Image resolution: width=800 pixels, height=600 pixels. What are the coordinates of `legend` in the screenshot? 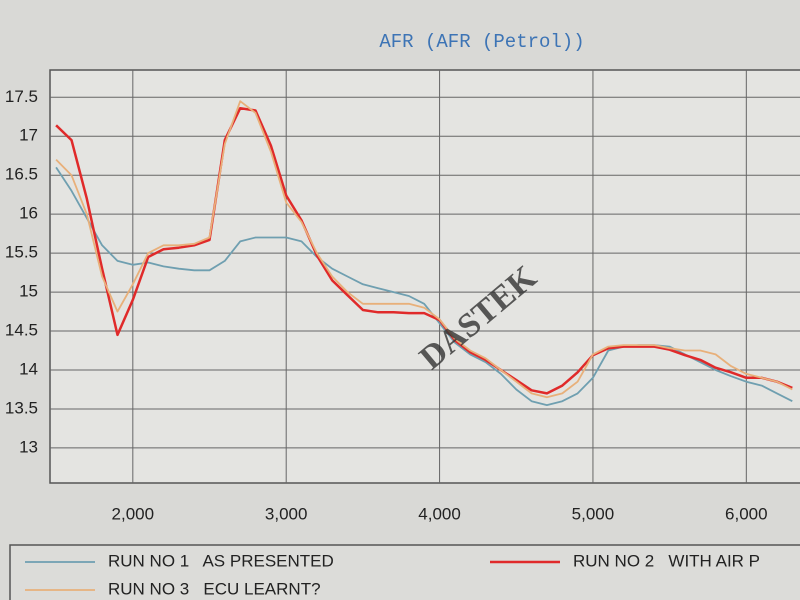 It's located at (404, 572).